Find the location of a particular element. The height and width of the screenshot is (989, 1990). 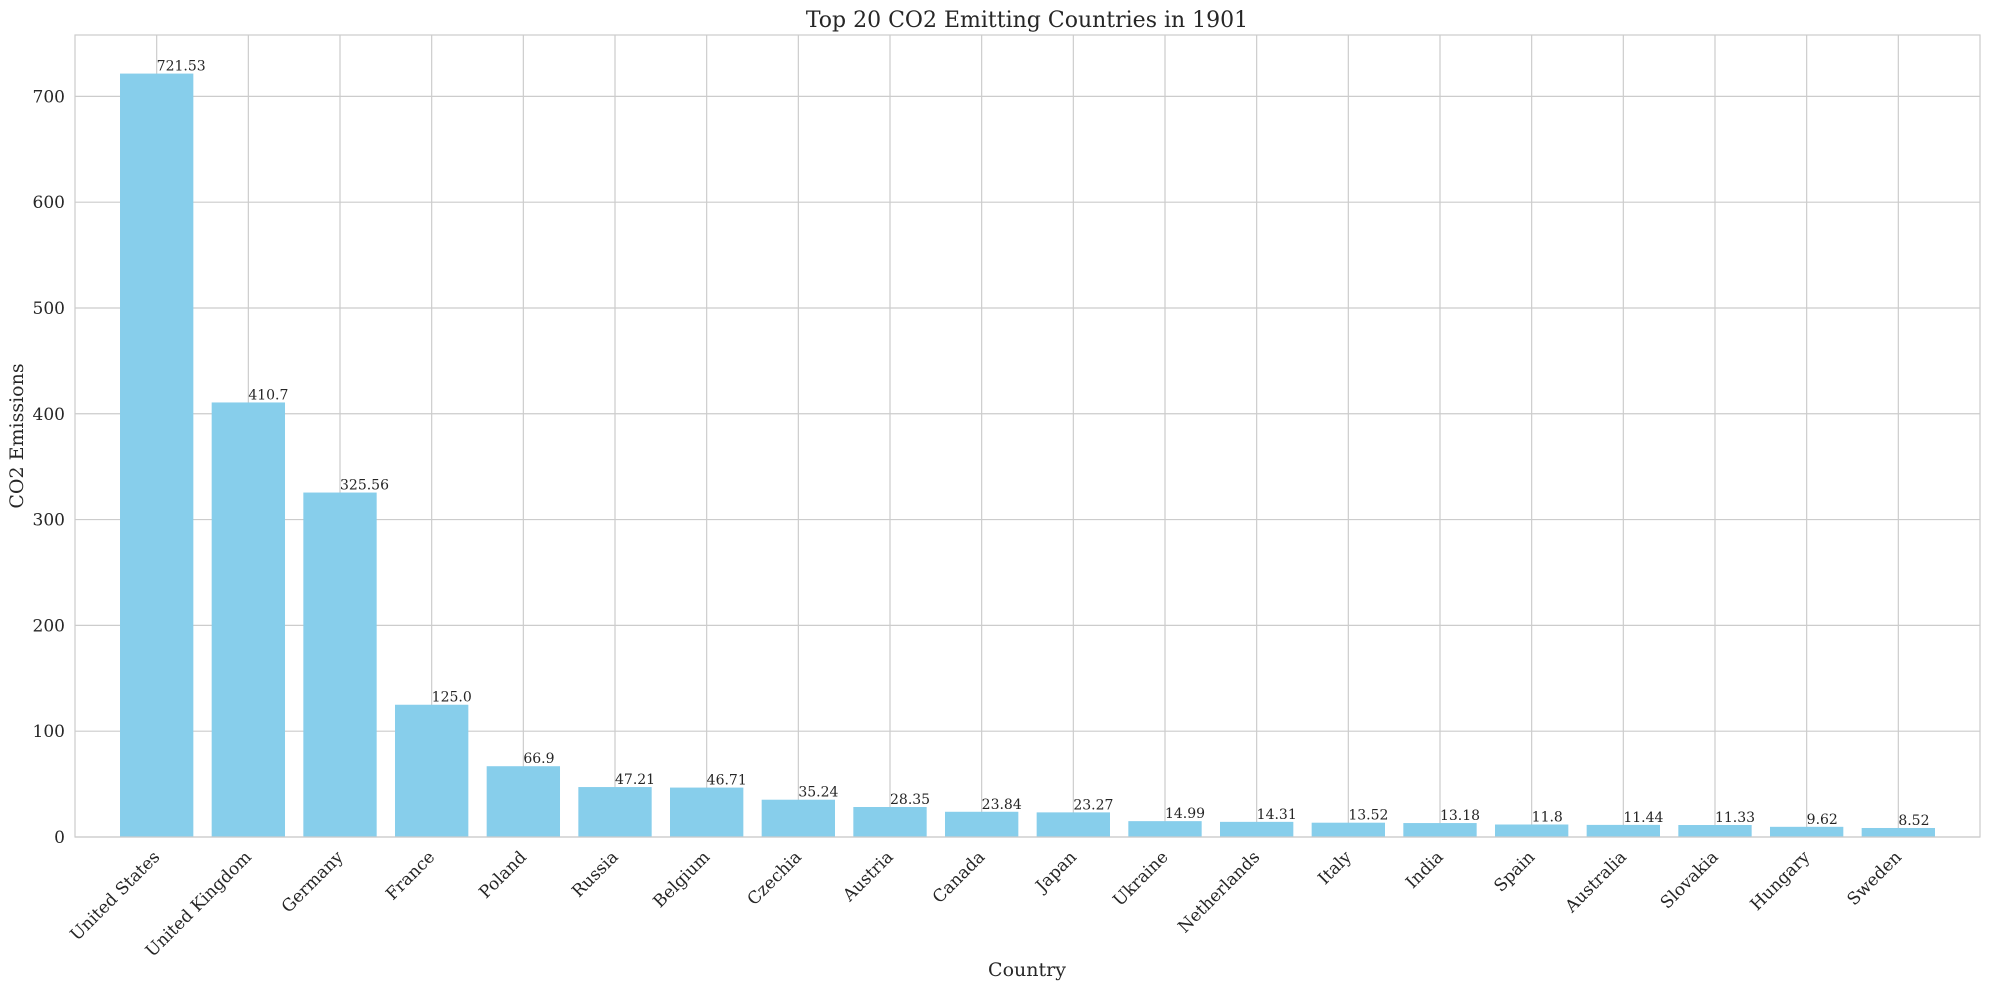

x-tick-label: Germany is located at coordinates (313, 882).